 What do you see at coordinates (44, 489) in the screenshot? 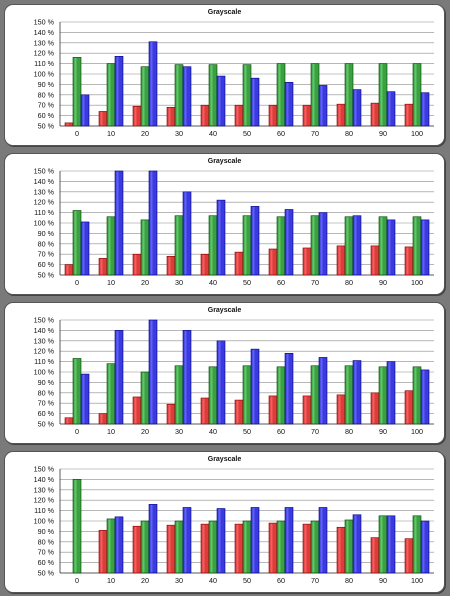
I see `y-tick-label: 130 %` at bounding box center [44, 489].